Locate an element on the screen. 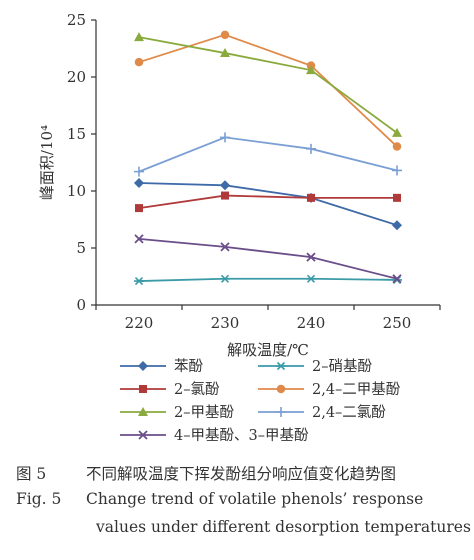 This screenshot has height=560, width=474. x-tick-label: 240 is located at coordinates (311, 323).